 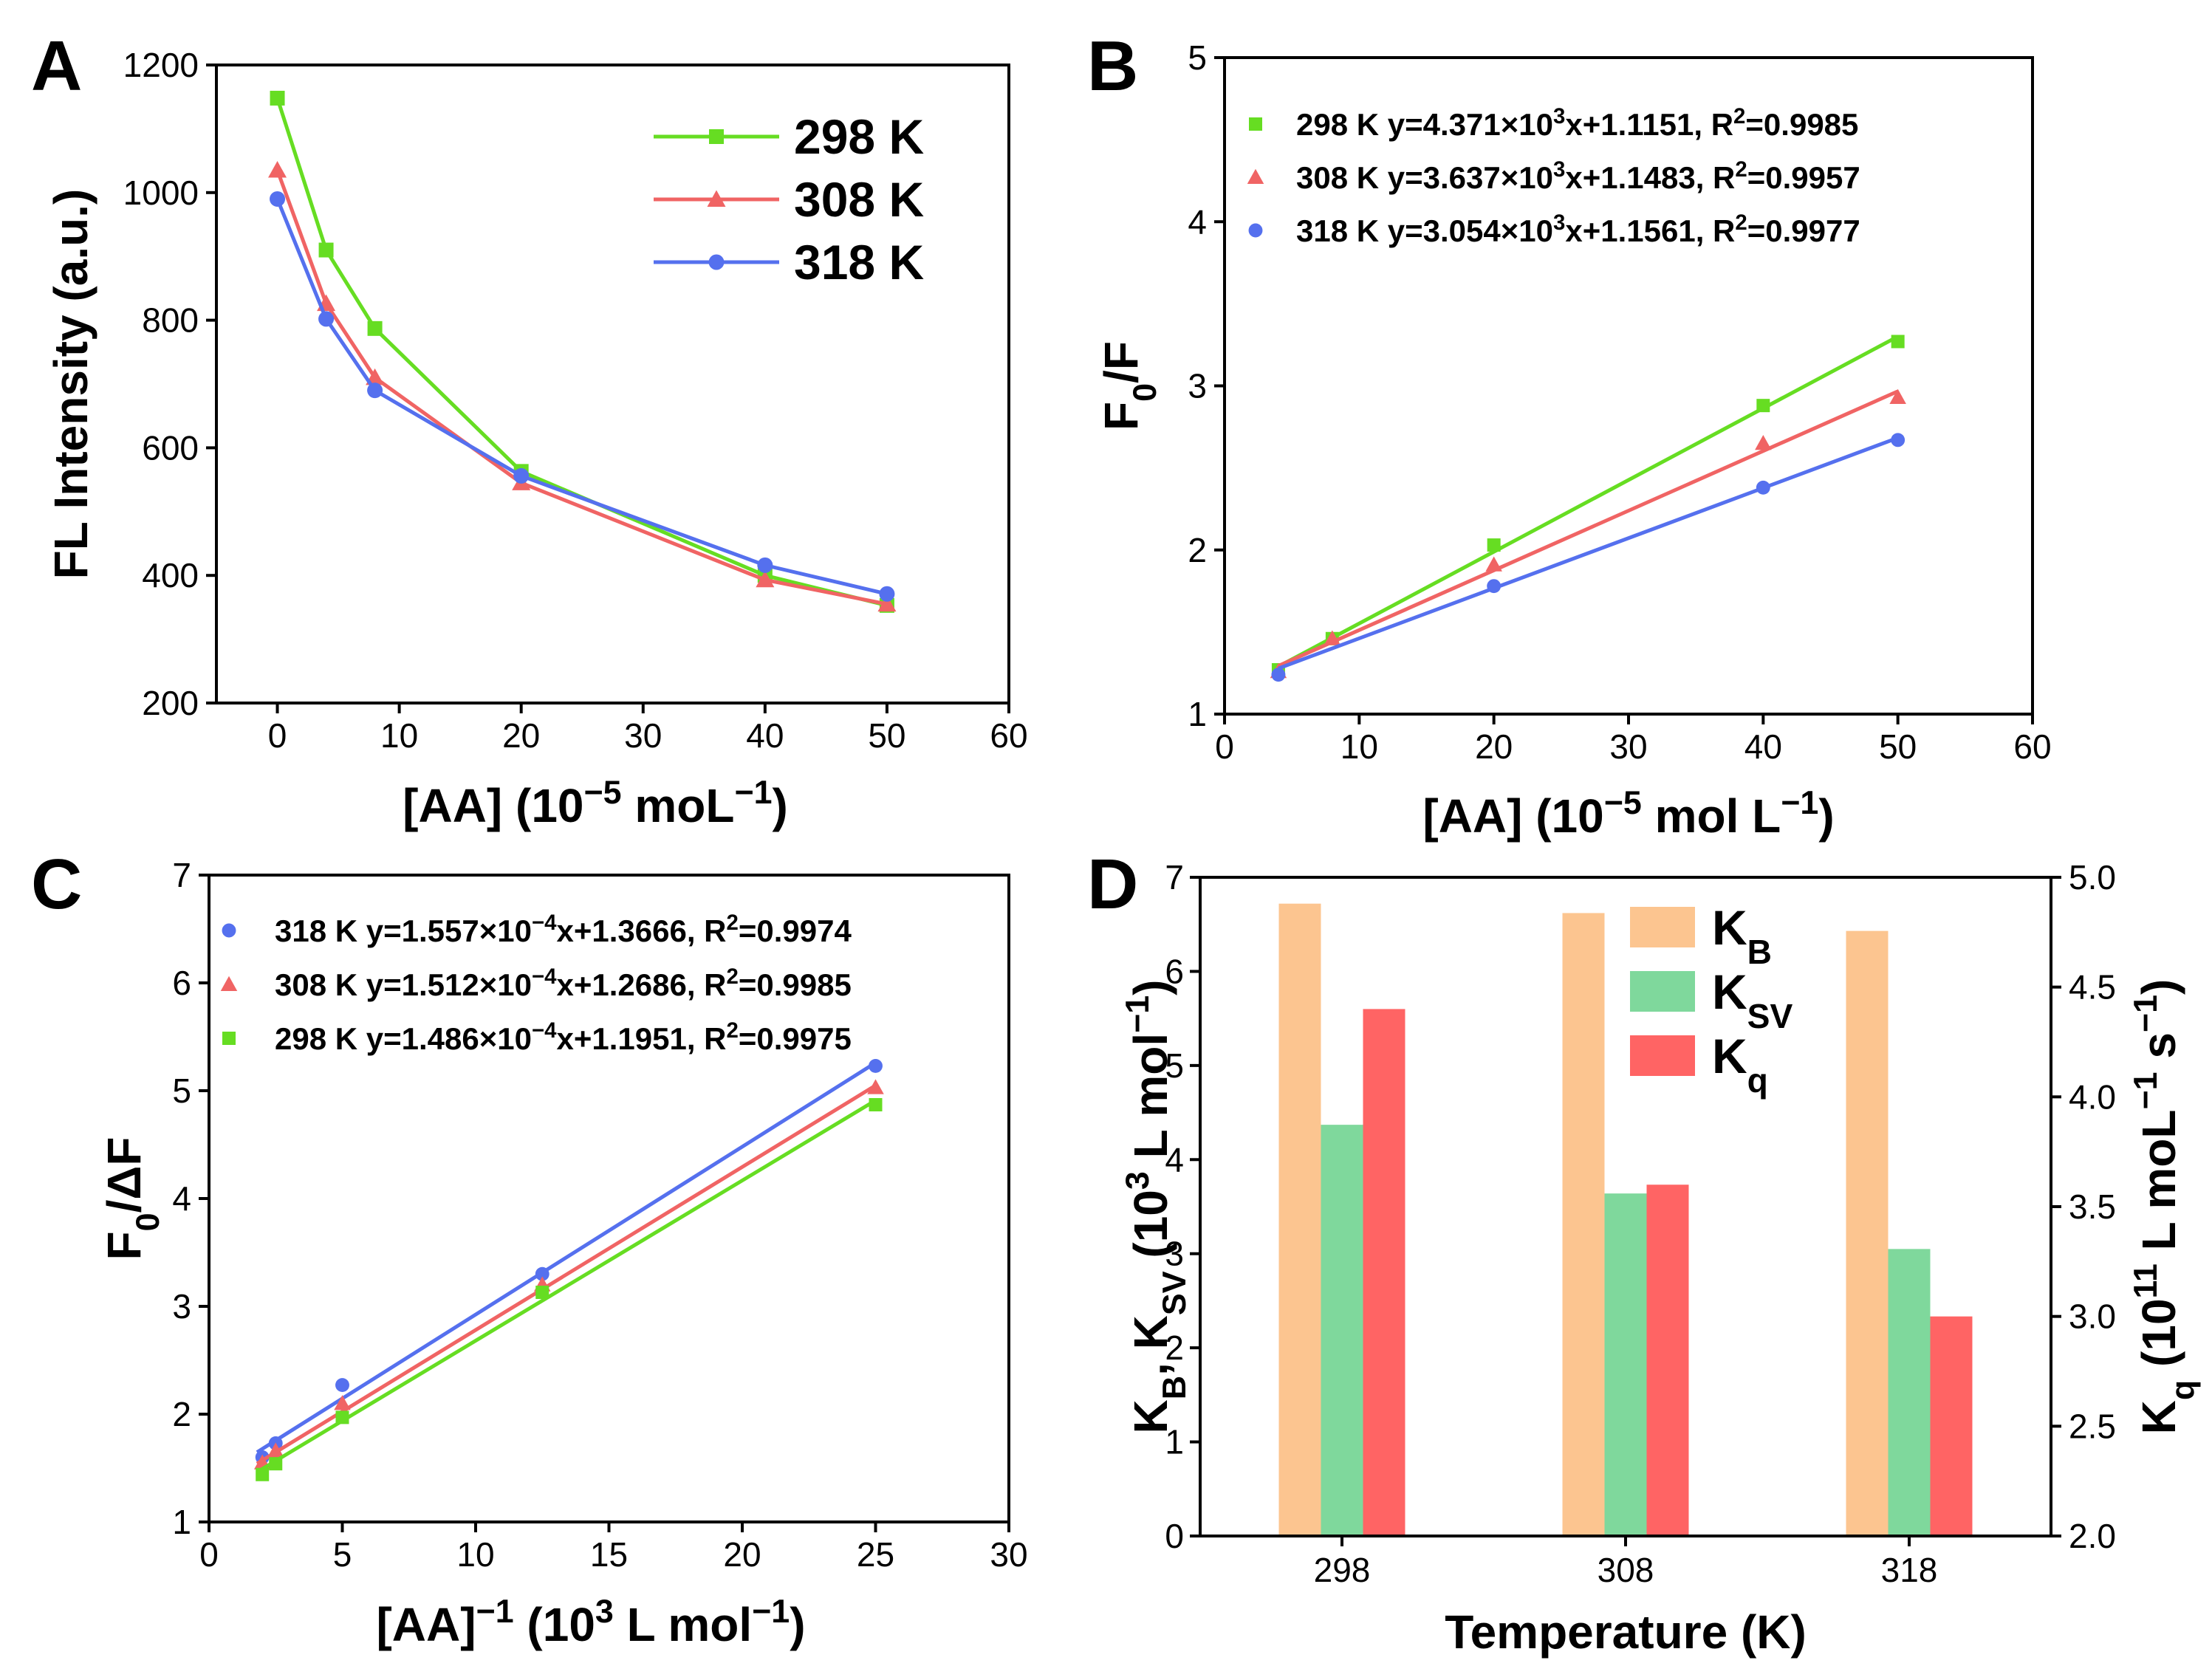 What do you see at coordinates (1626, 1570) in the screenshot?
I see `x-tick-label: 308` at bounding box center [1626, 1570].